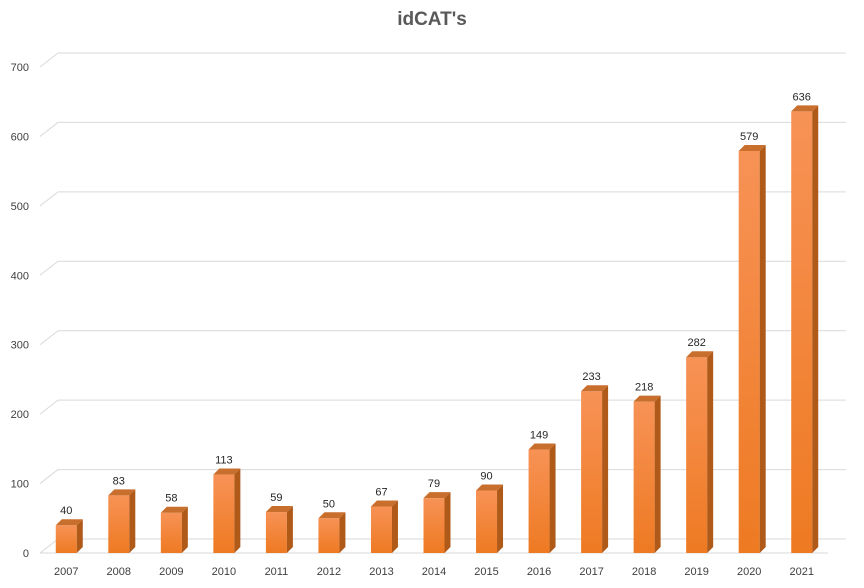 The width and height of the screenshot is (864, 588). I want to click on bar-top-2015, so click(490, 487).